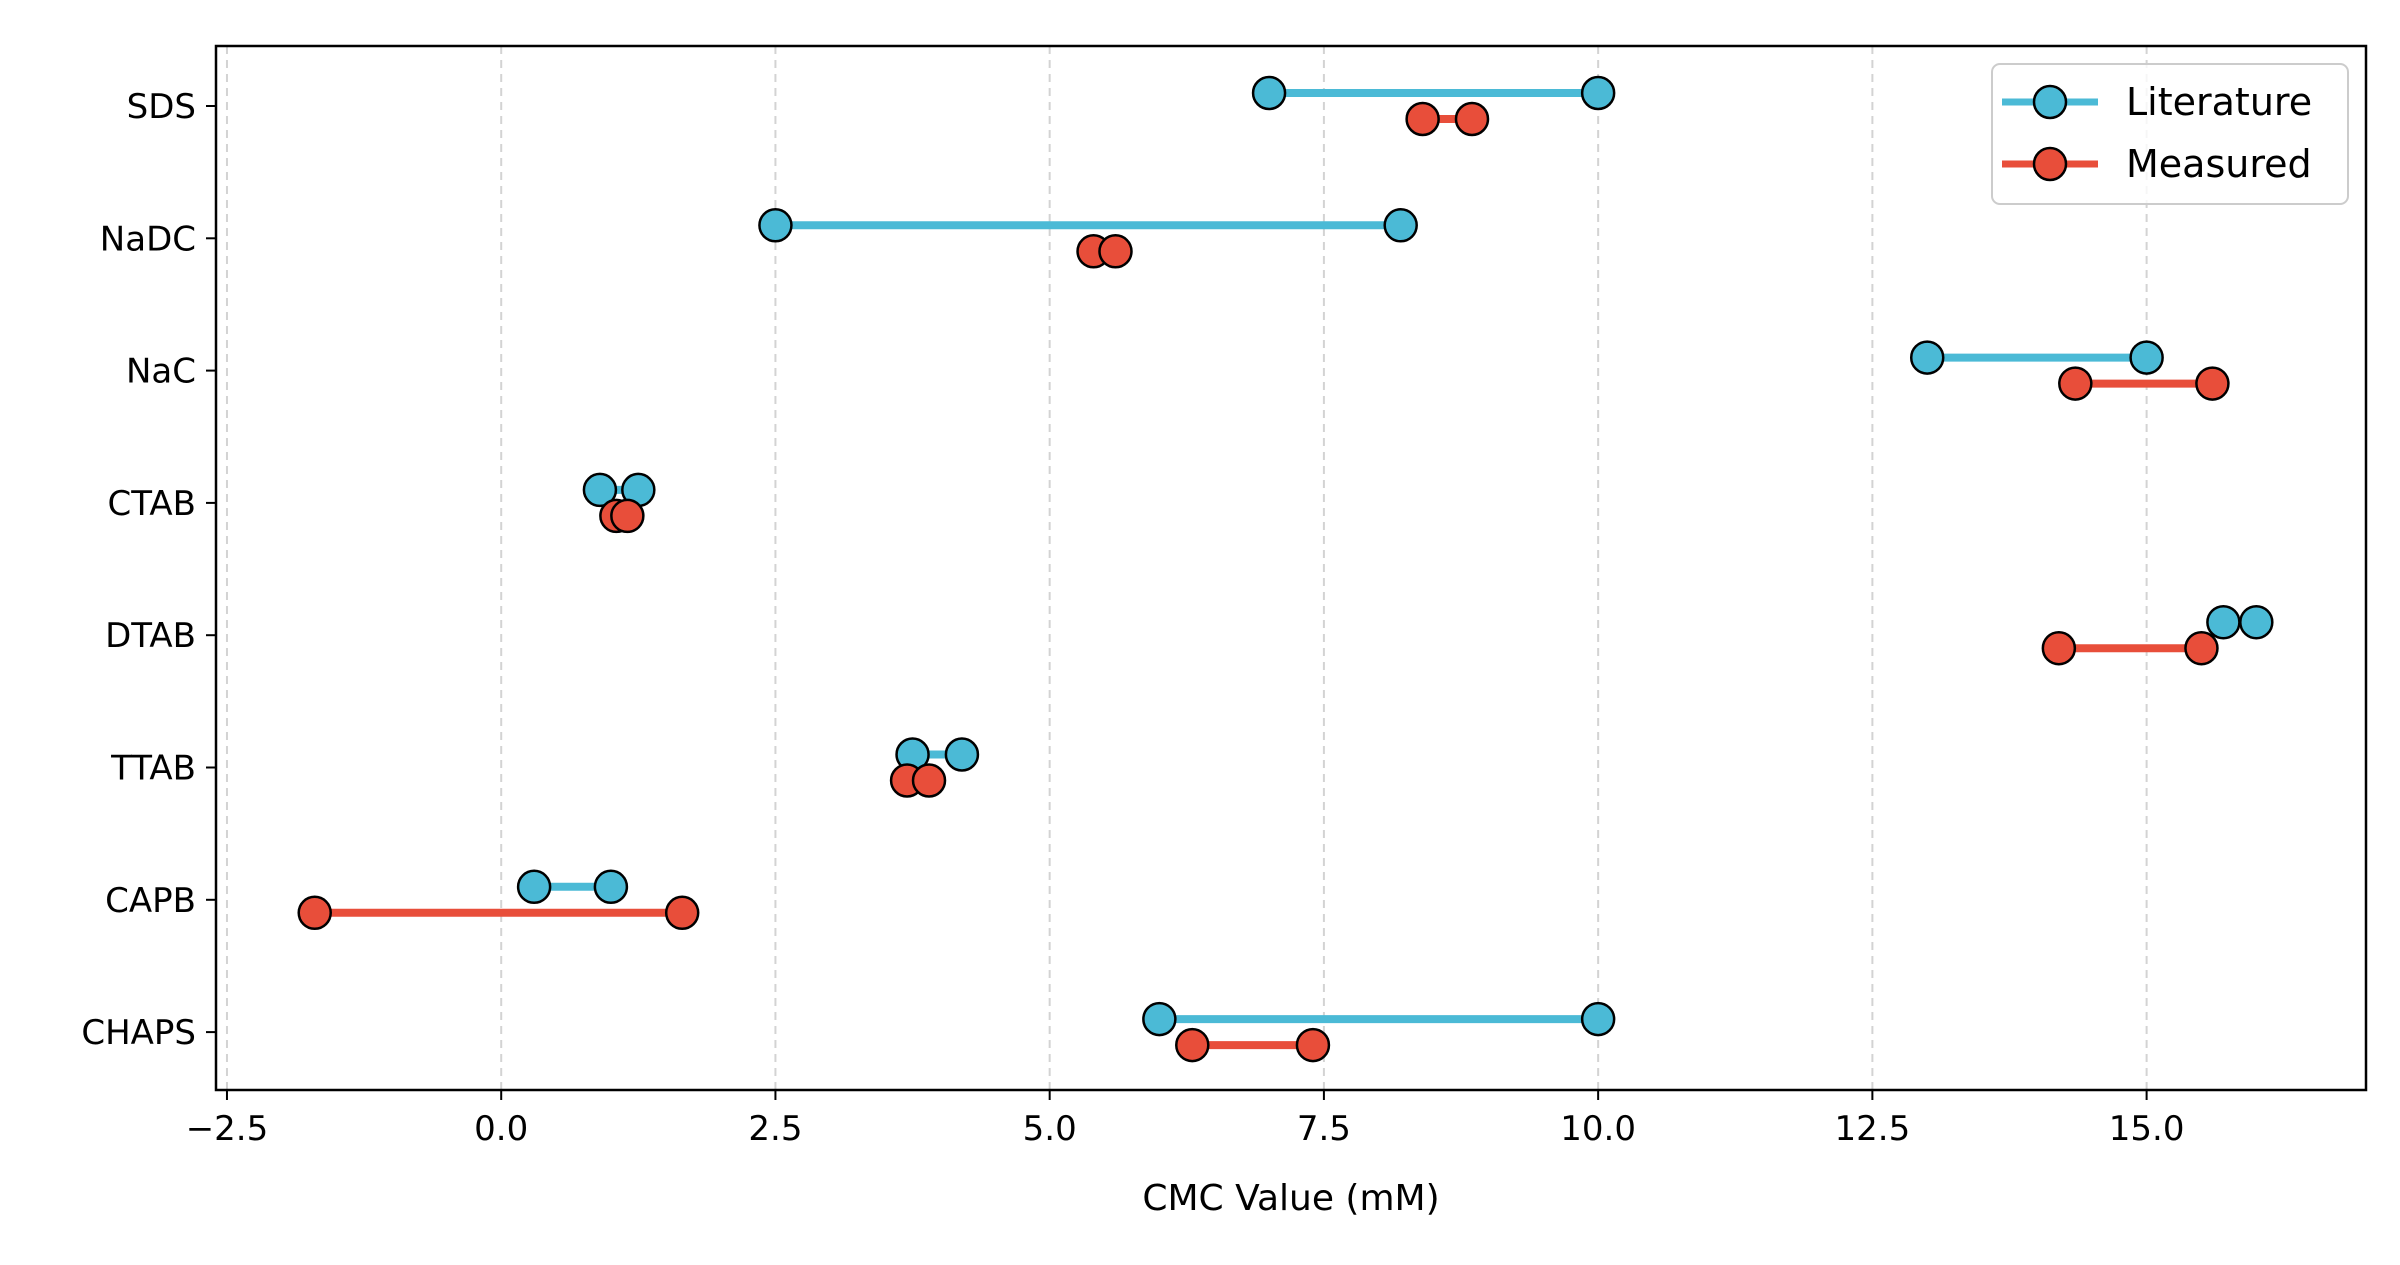 The height and width of the screenshot is (1265, 2400). I want to click on legend: Literature Measured, so click(2170, 134).